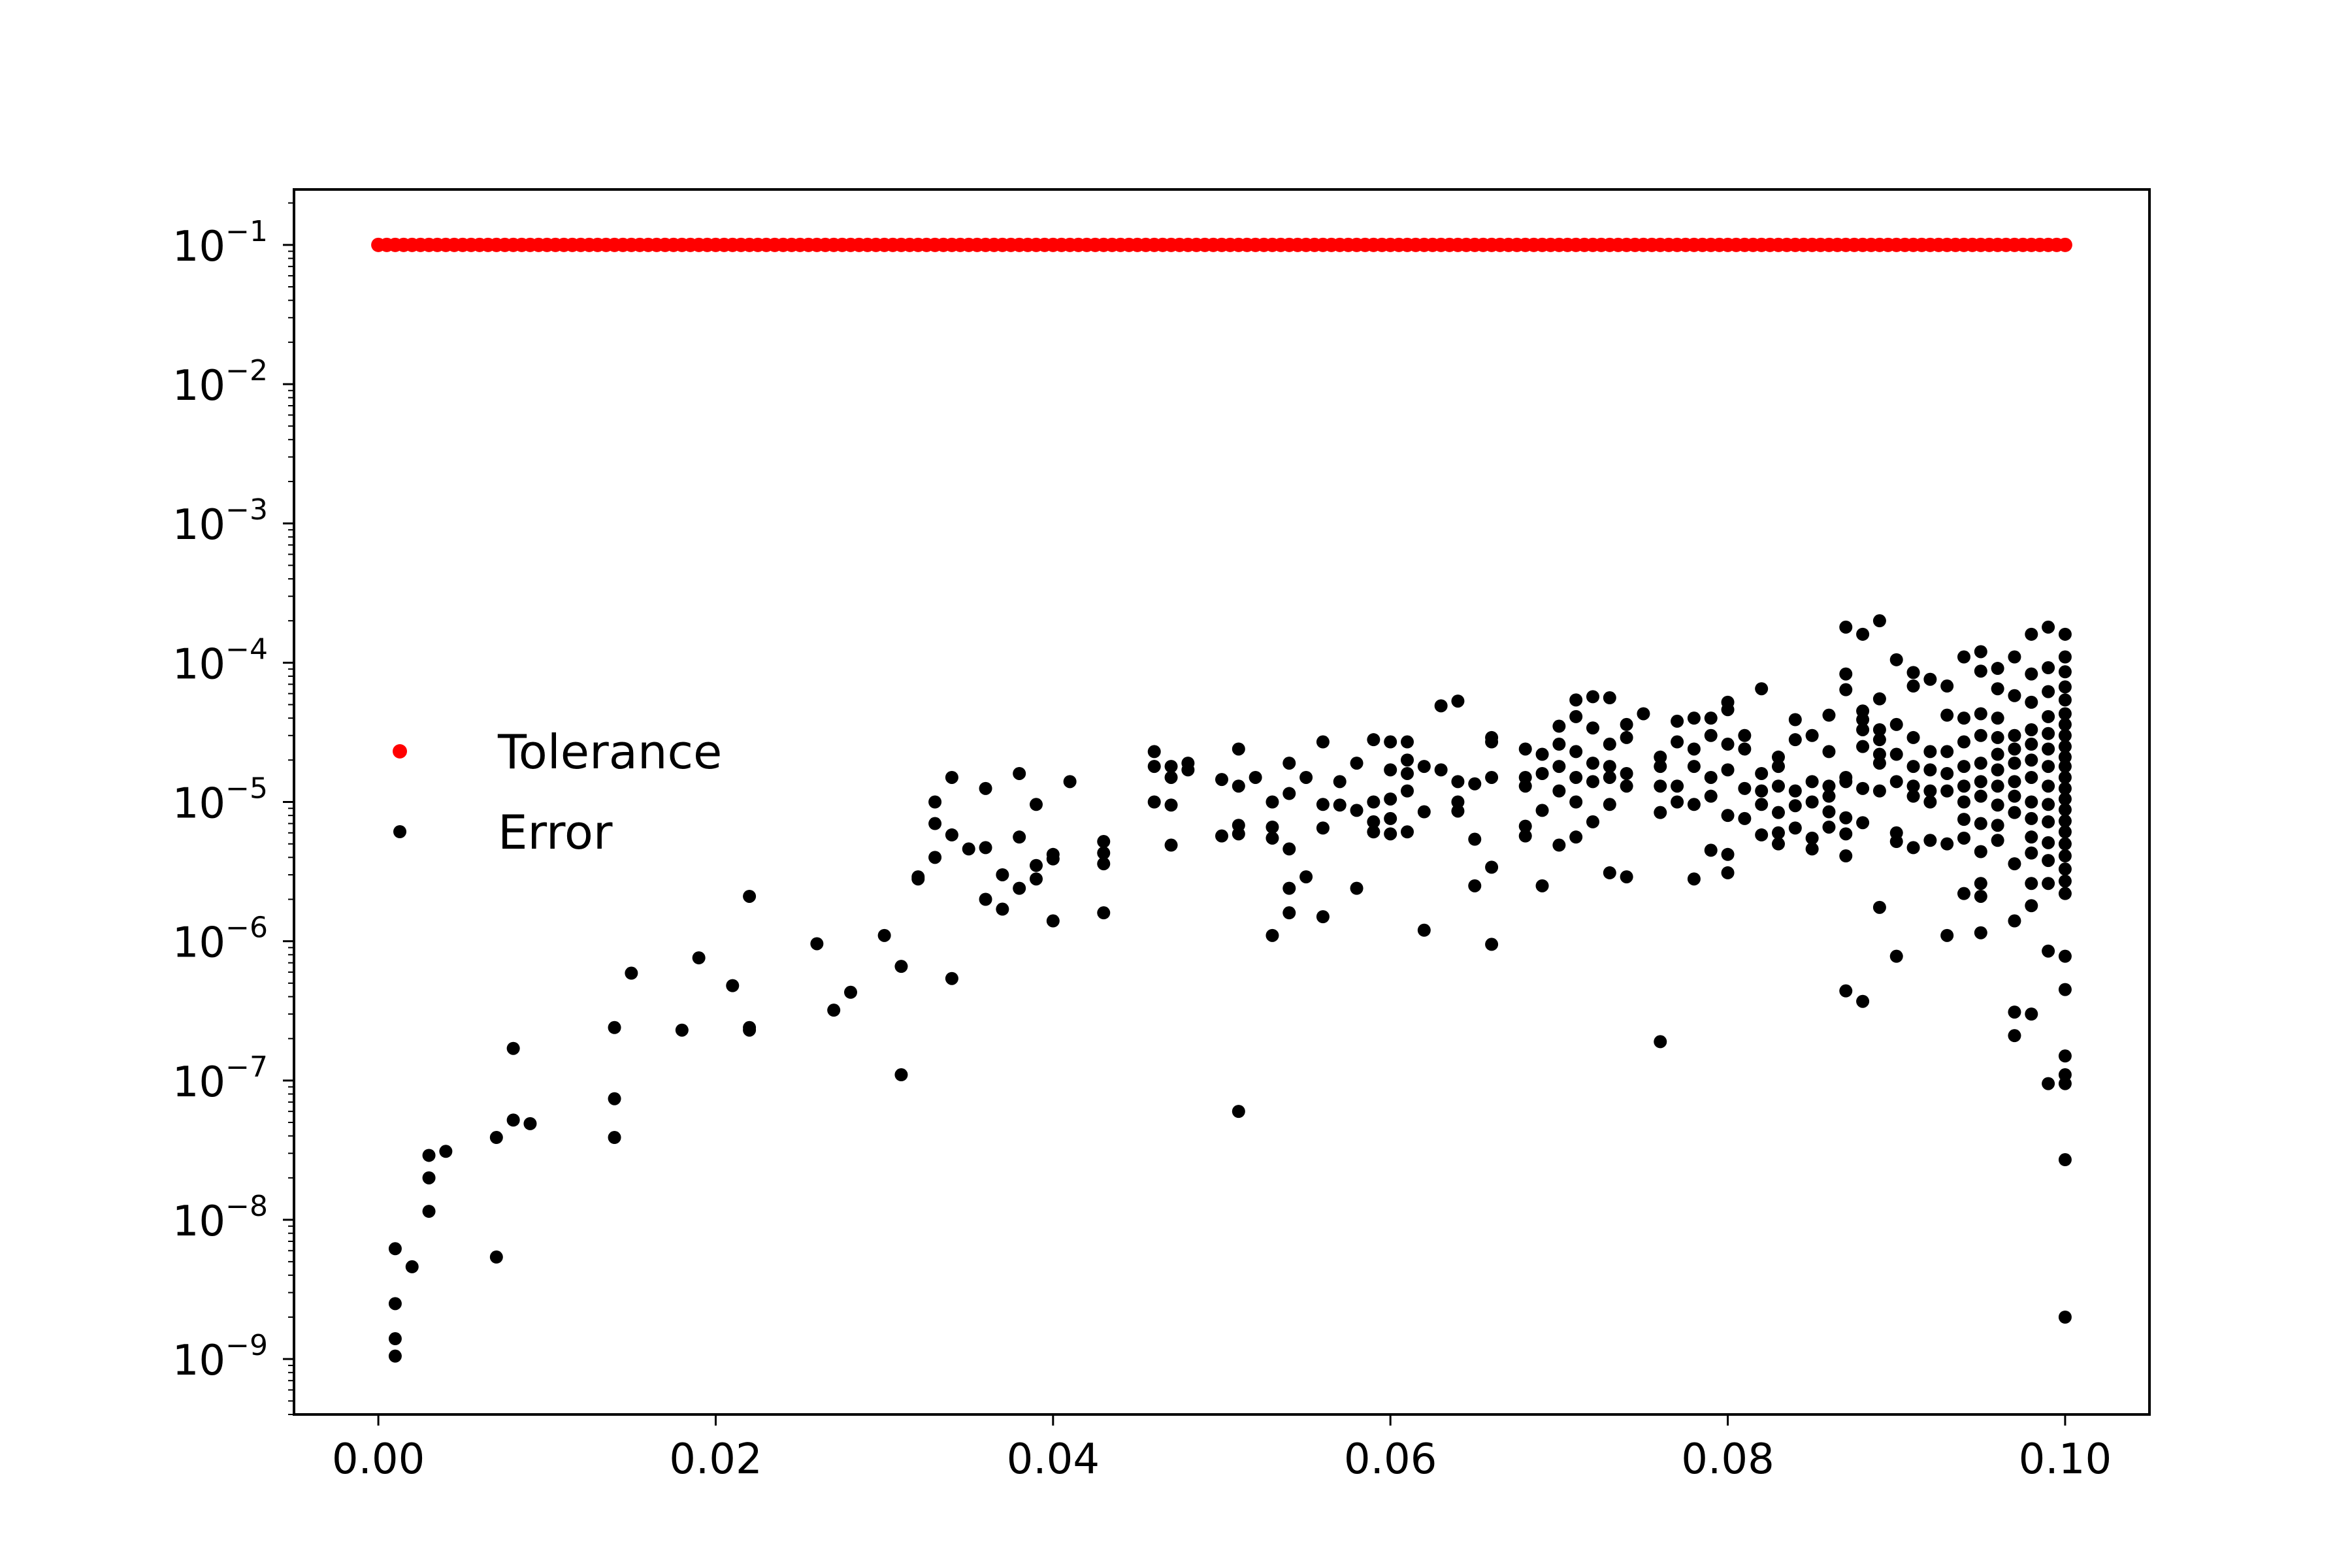 The image size is (2352, 1568). I want to click on legend-marker, so click(399, 831).